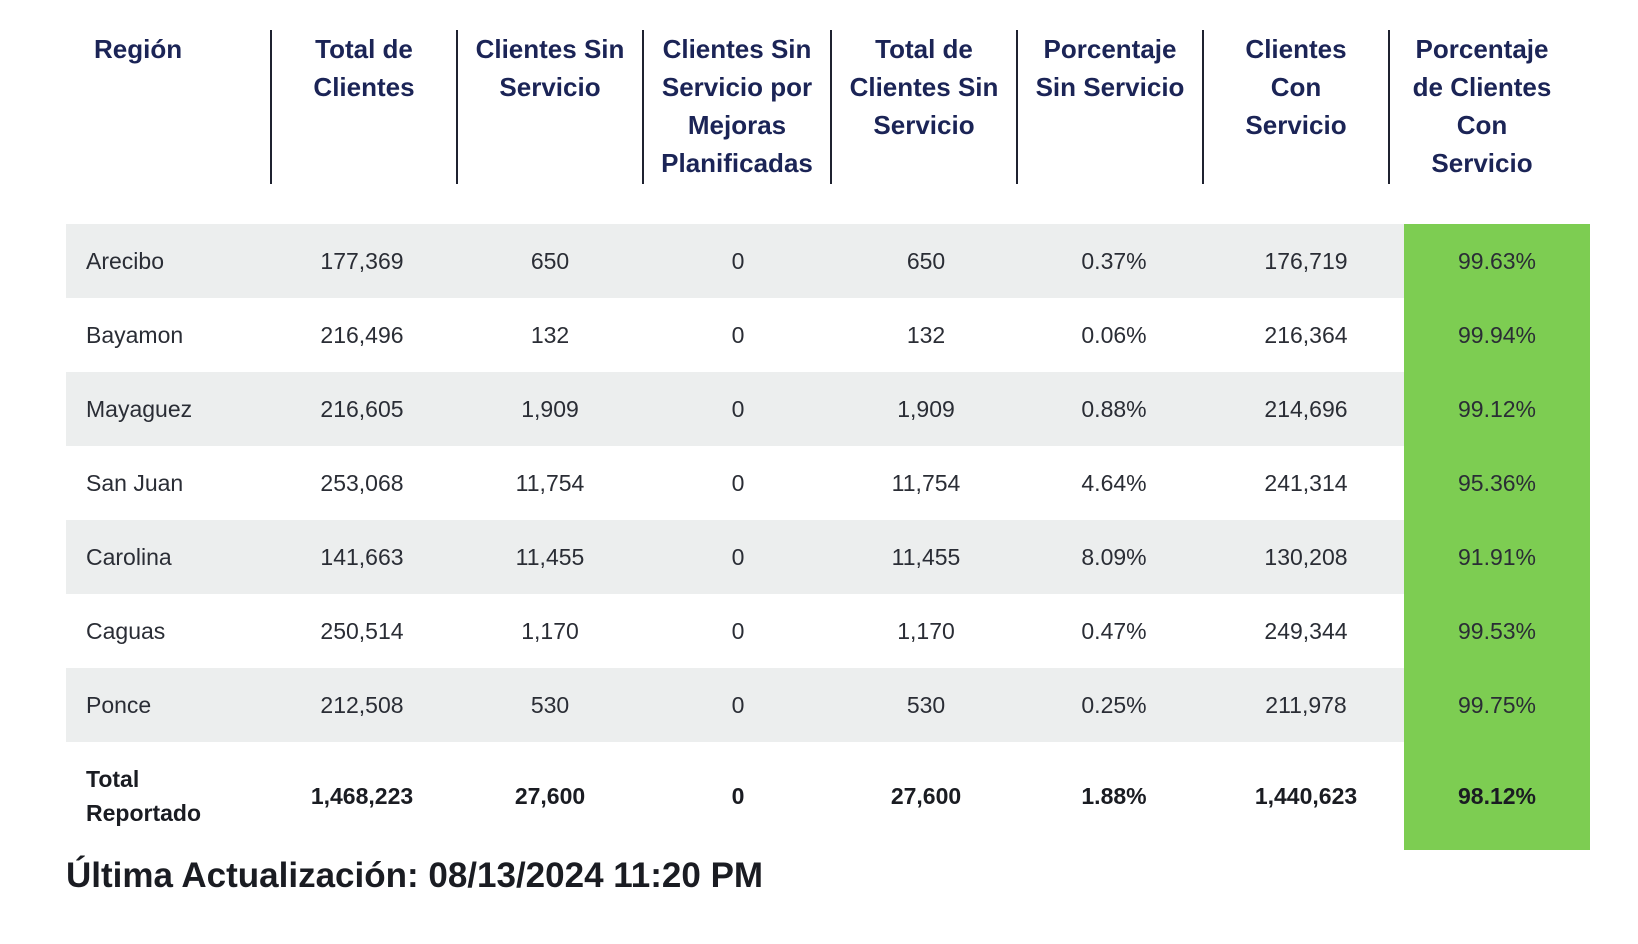 The width and height of the screenshot is (1638, 944). What do you see at coordinates (362, 630) in the screenshot?
I see `cell-total-clients: 250,514` at bounding box center [362, 630].